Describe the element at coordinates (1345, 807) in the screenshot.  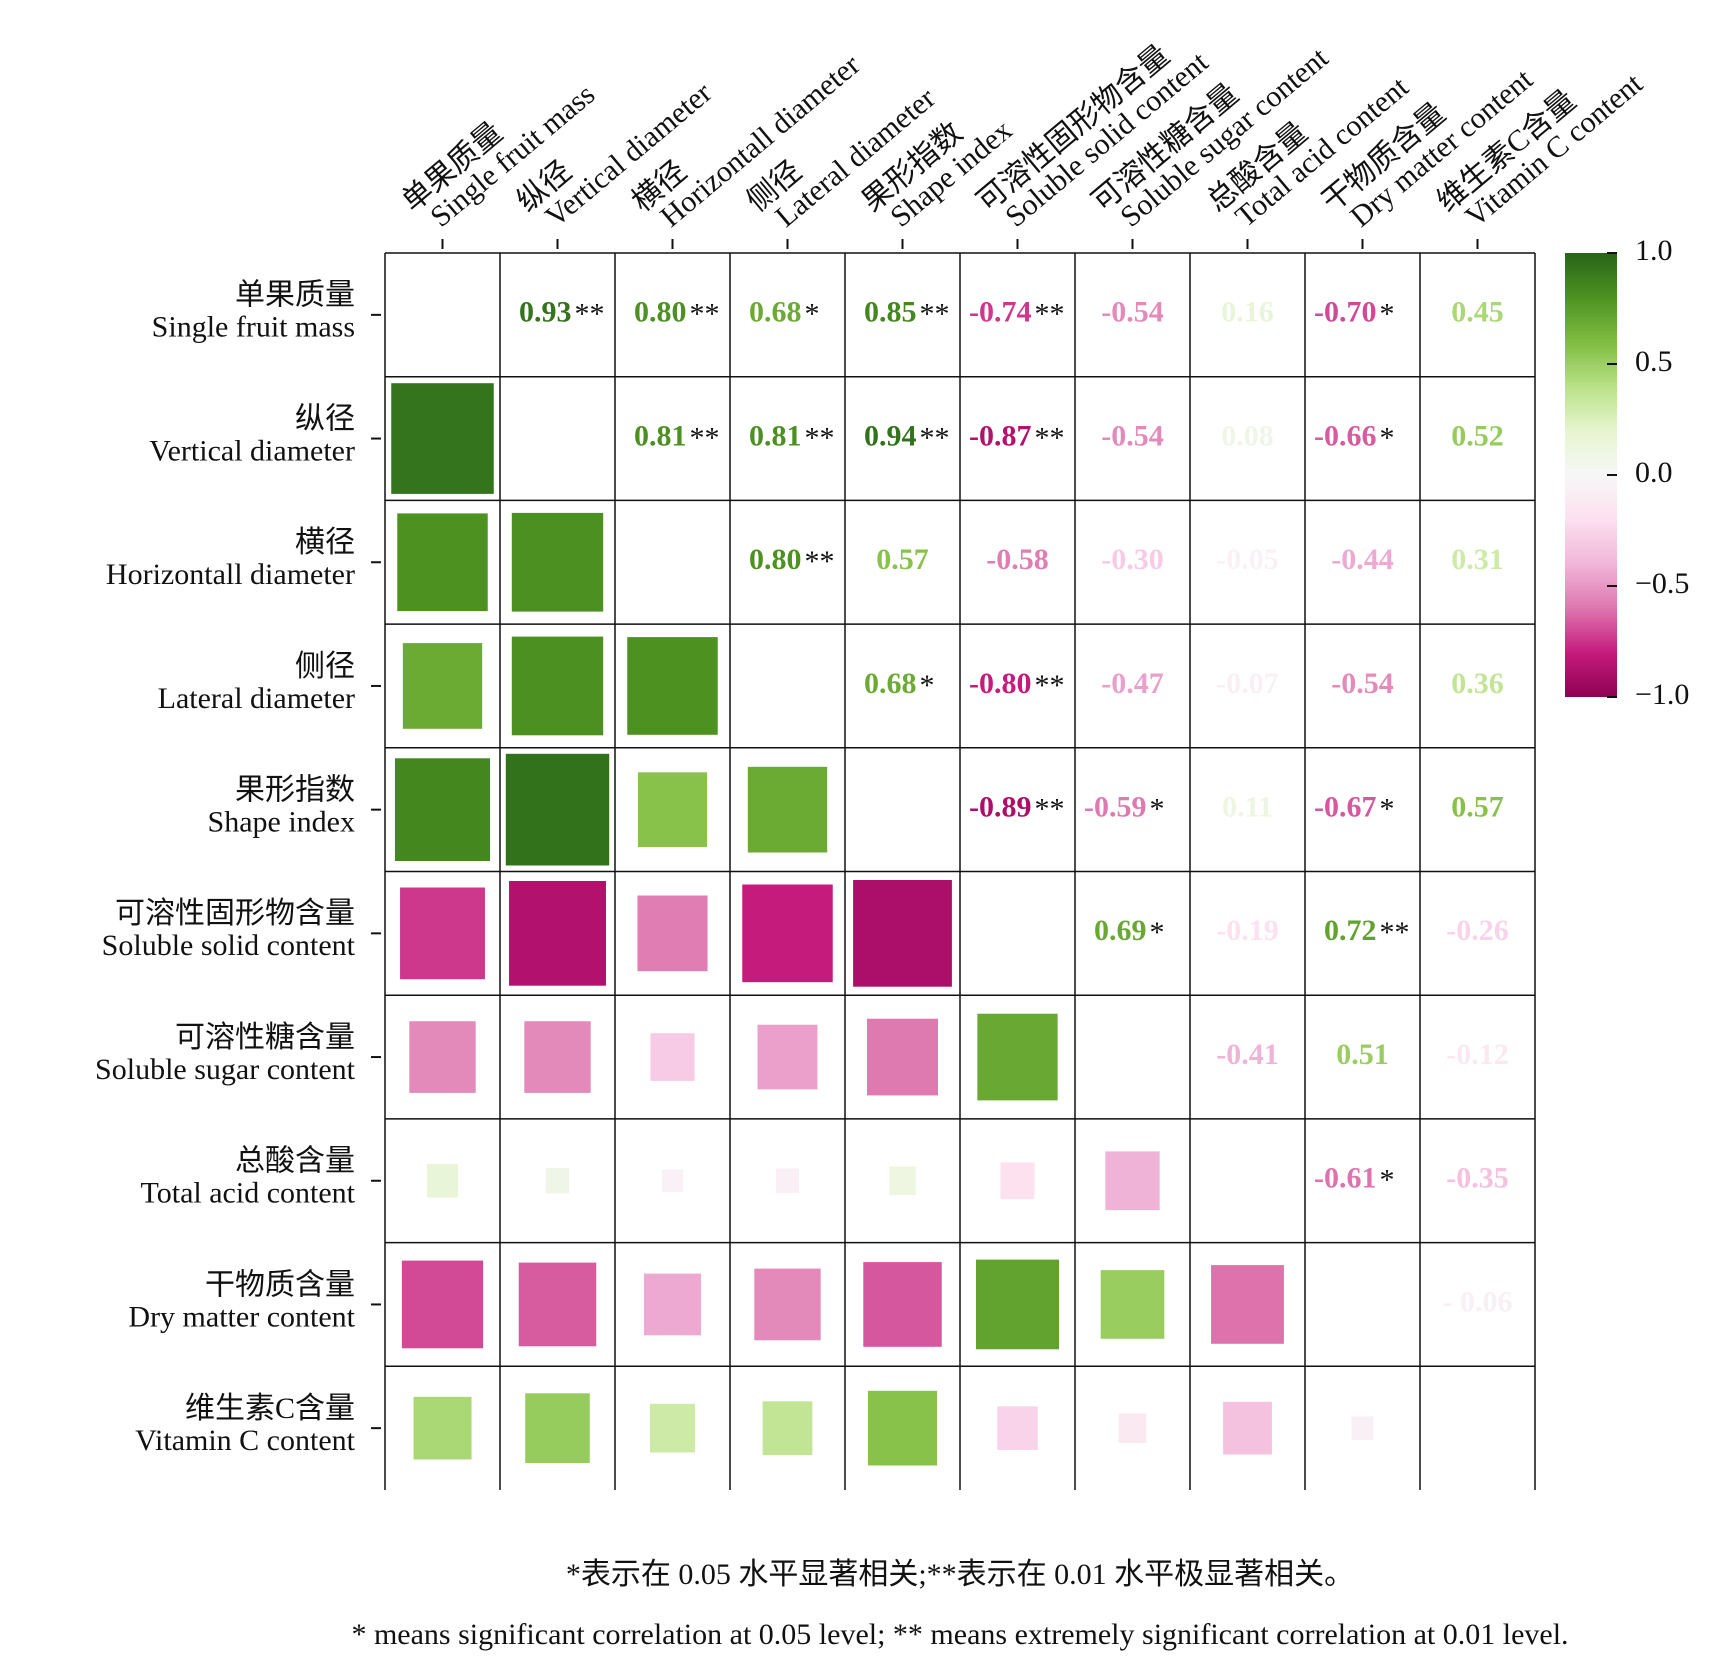
I see `value-label: -0.67` at that location.